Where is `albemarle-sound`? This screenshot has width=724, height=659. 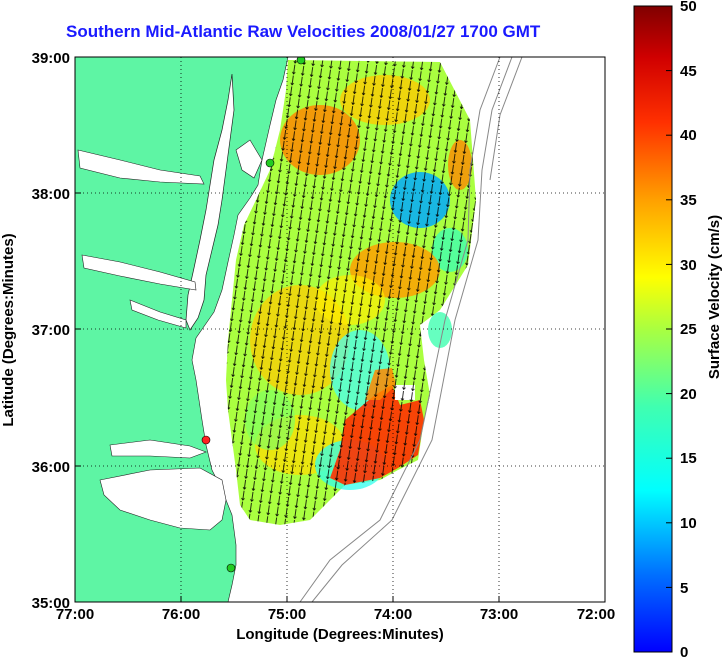
albemarle-sound is located at coordinates (158, 449).